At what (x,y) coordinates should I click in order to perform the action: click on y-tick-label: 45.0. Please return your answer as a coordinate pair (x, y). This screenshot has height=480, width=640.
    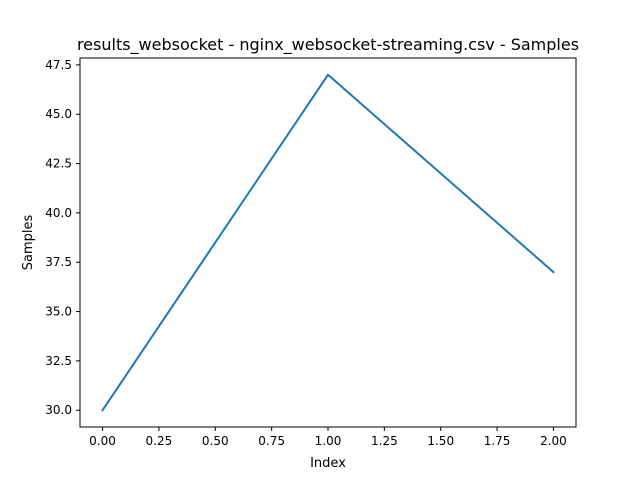
    Looking at the image, I should click on (58, 114).